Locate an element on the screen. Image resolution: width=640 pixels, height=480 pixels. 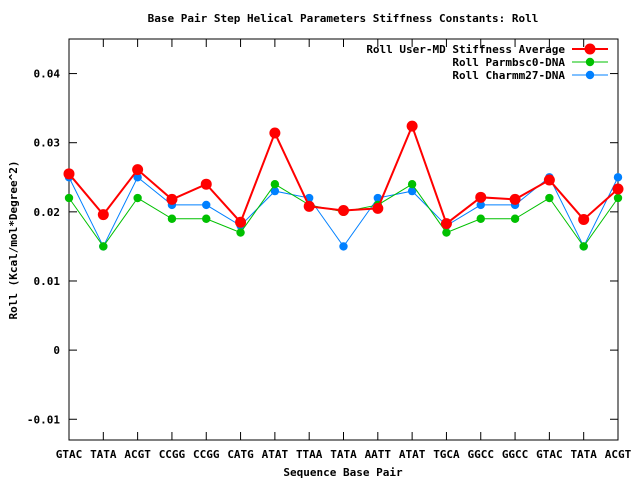
x-tick-label: TTAA is located at coordinates (309, 454).